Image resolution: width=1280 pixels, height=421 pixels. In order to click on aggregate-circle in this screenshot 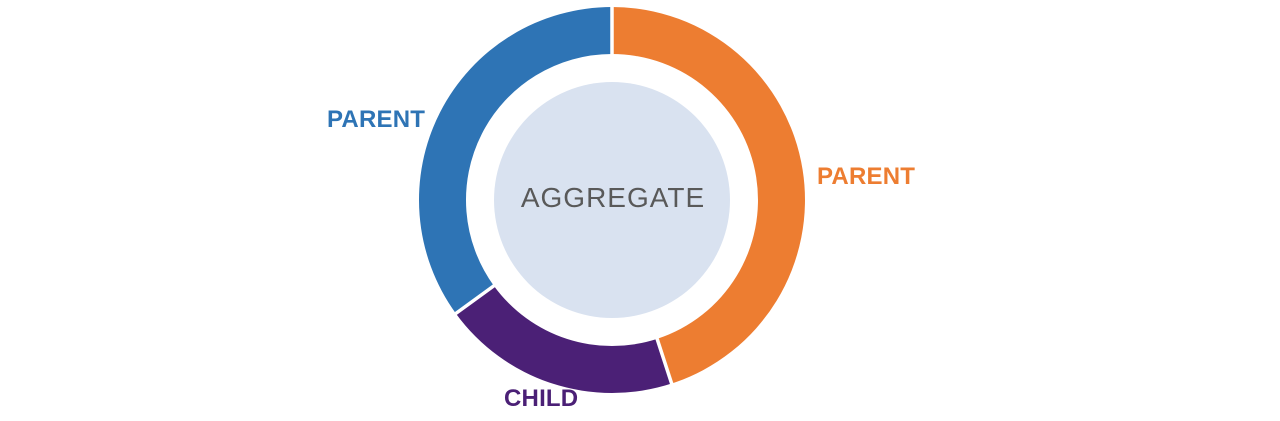, I will do `click(612, 200)`.